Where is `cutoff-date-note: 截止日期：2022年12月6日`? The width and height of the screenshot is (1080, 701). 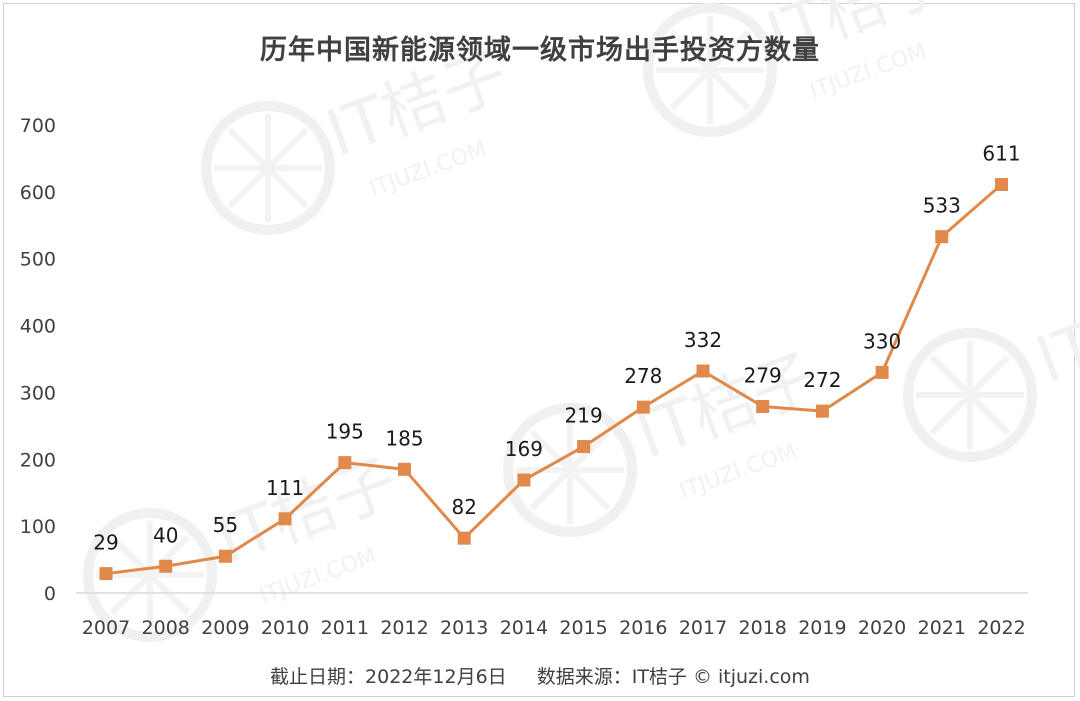 cutoff-date-note: 截止日期：2022年12月6日 is located at coordinates (388, 677).